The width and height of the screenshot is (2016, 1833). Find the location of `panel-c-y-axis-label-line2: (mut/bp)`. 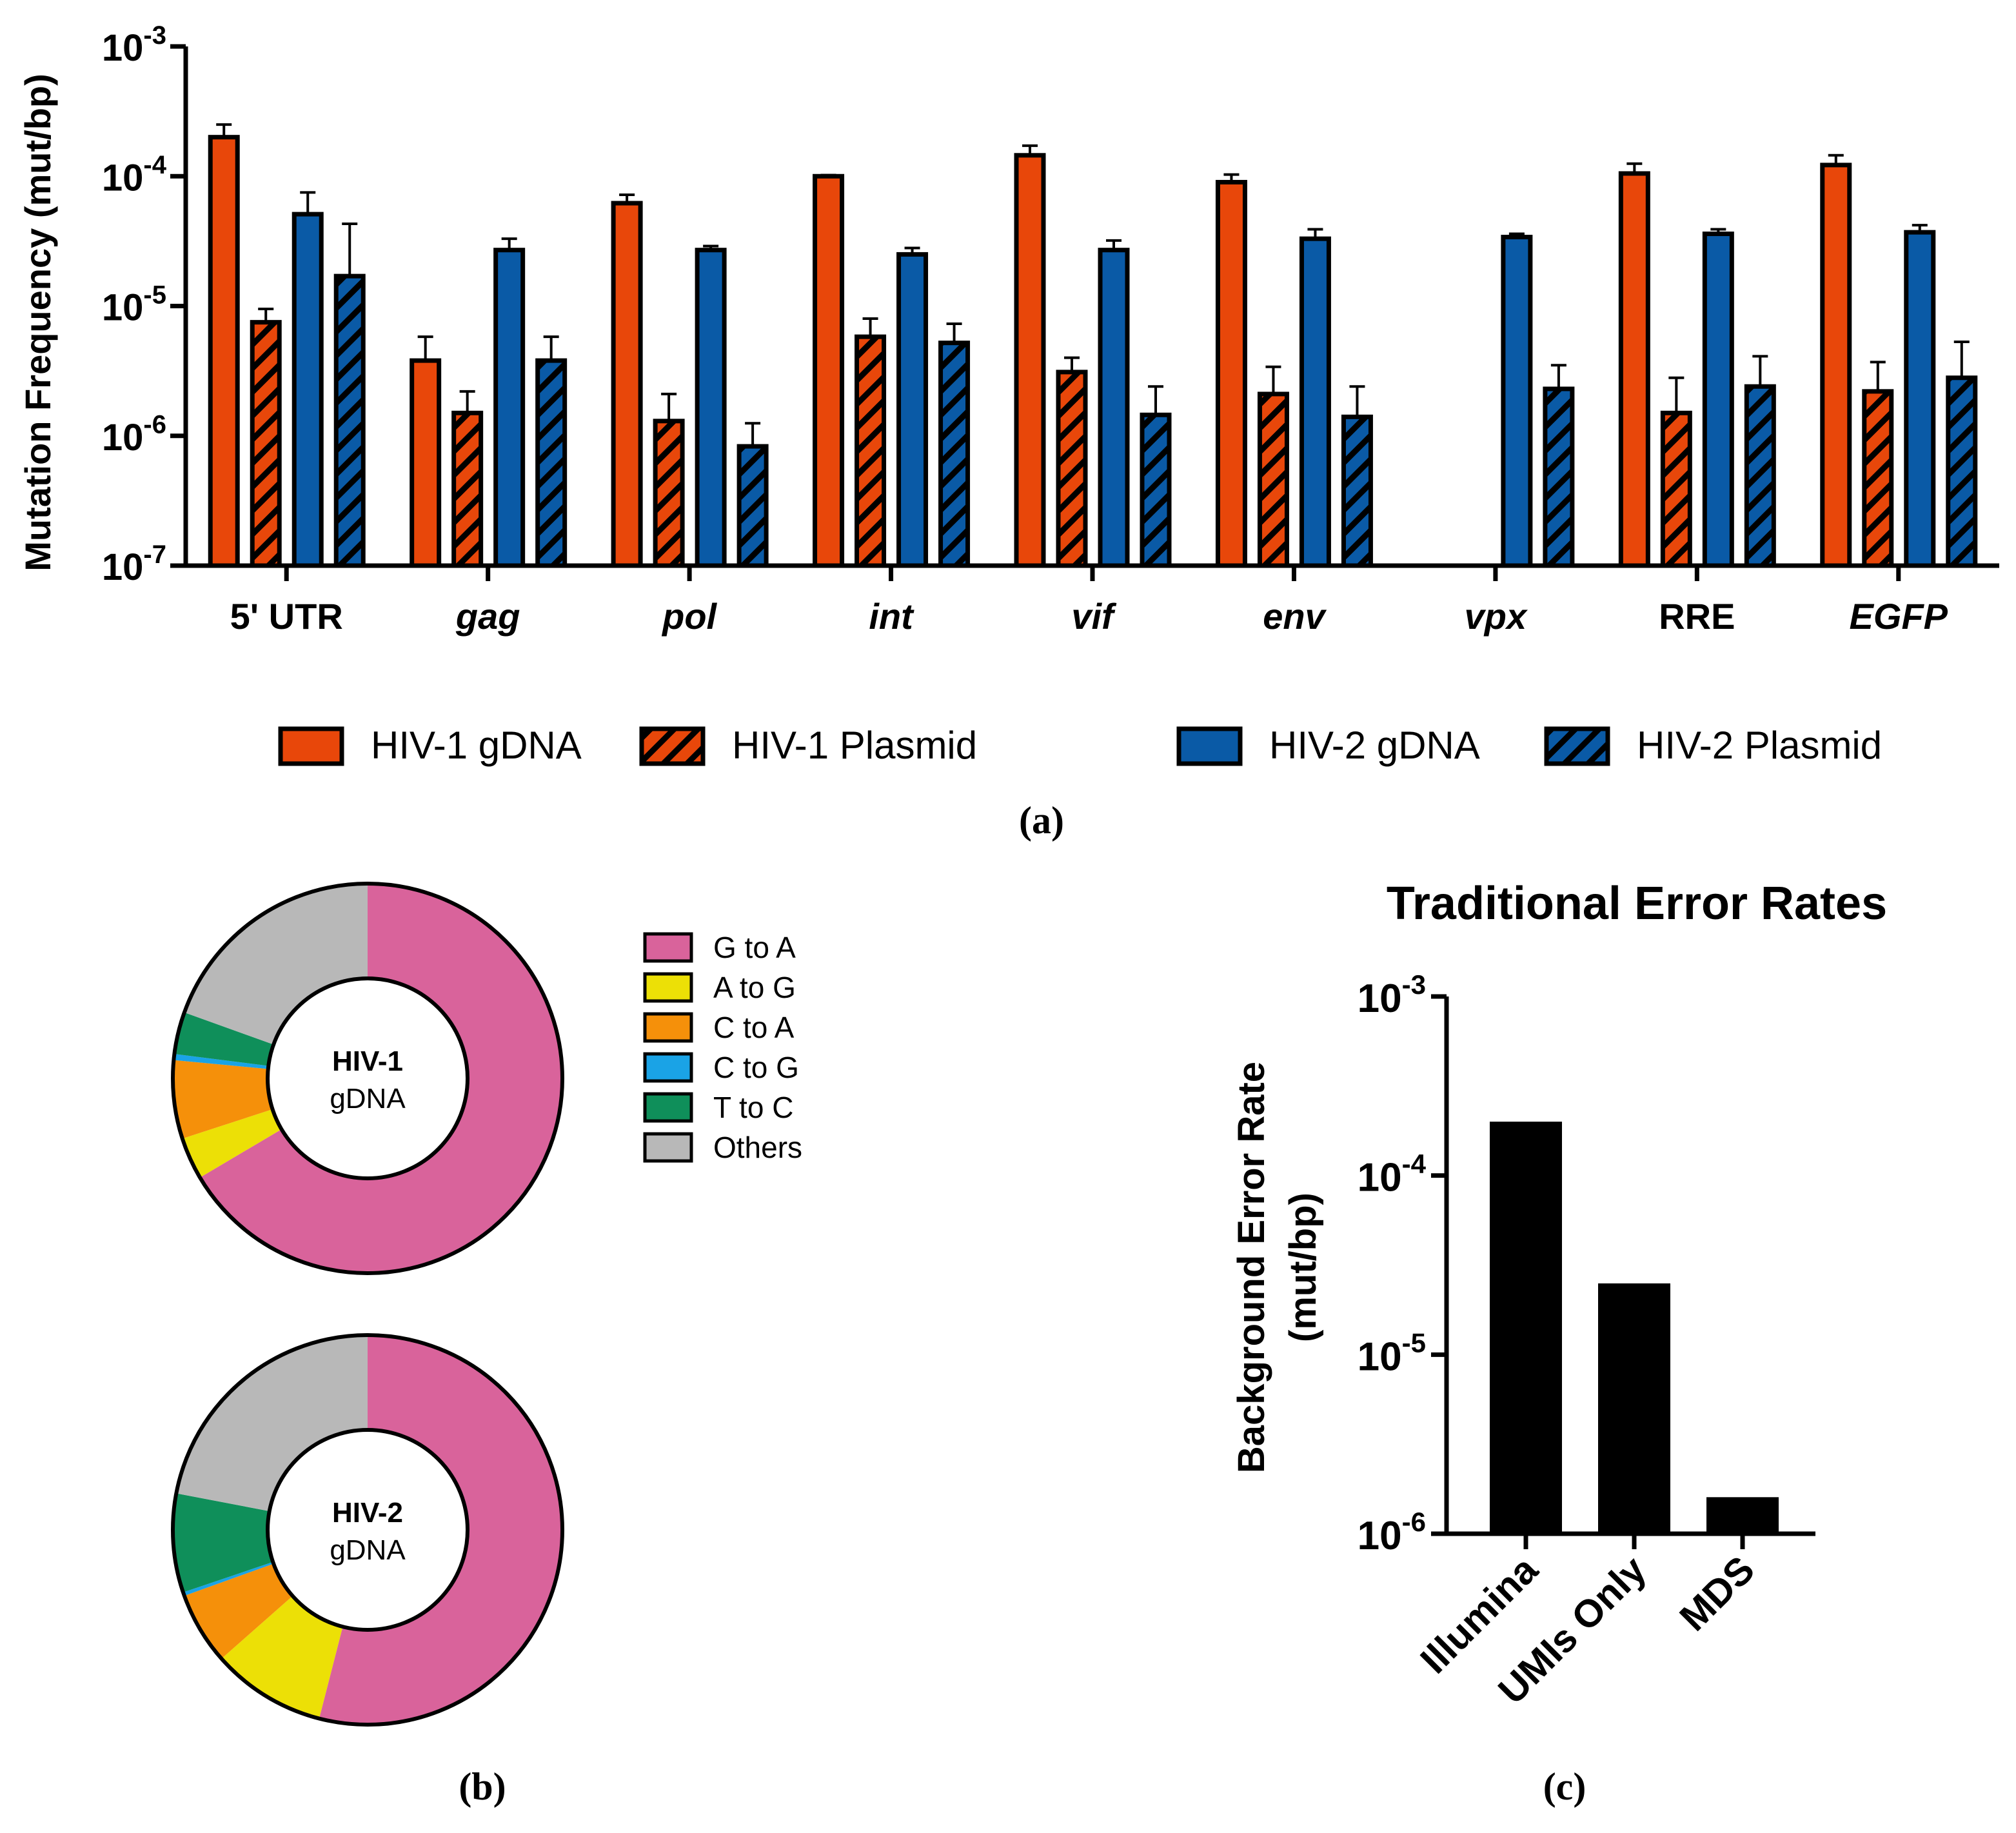

panel-c-y-axis-label-line2: (mut/bp) is located at coordinates (1303, 1267).